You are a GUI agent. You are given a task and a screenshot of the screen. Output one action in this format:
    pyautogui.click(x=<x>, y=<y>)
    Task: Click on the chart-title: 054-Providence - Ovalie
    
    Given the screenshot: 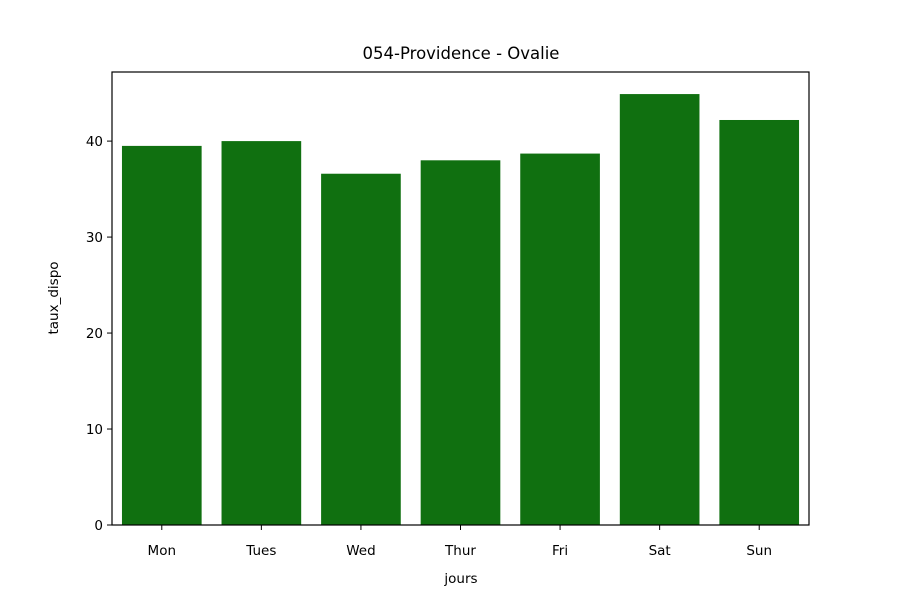 What is the action you would take?
    pyautogui.click(x=461, y=53)
    